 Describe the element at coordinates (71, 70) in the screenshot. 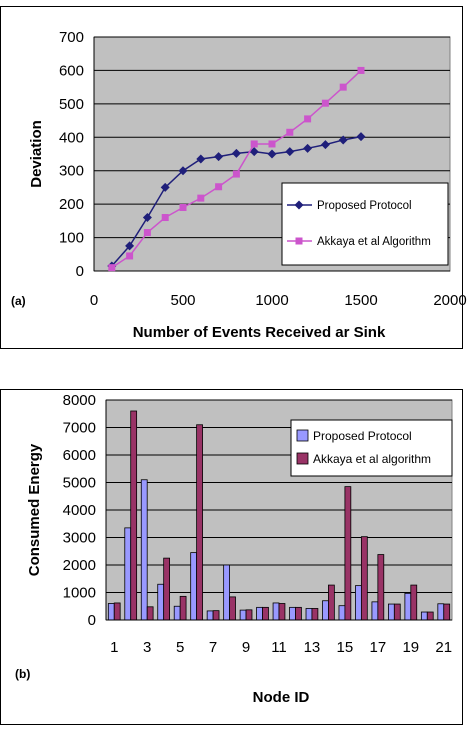

I see `y-tick-label: 600` at that location.